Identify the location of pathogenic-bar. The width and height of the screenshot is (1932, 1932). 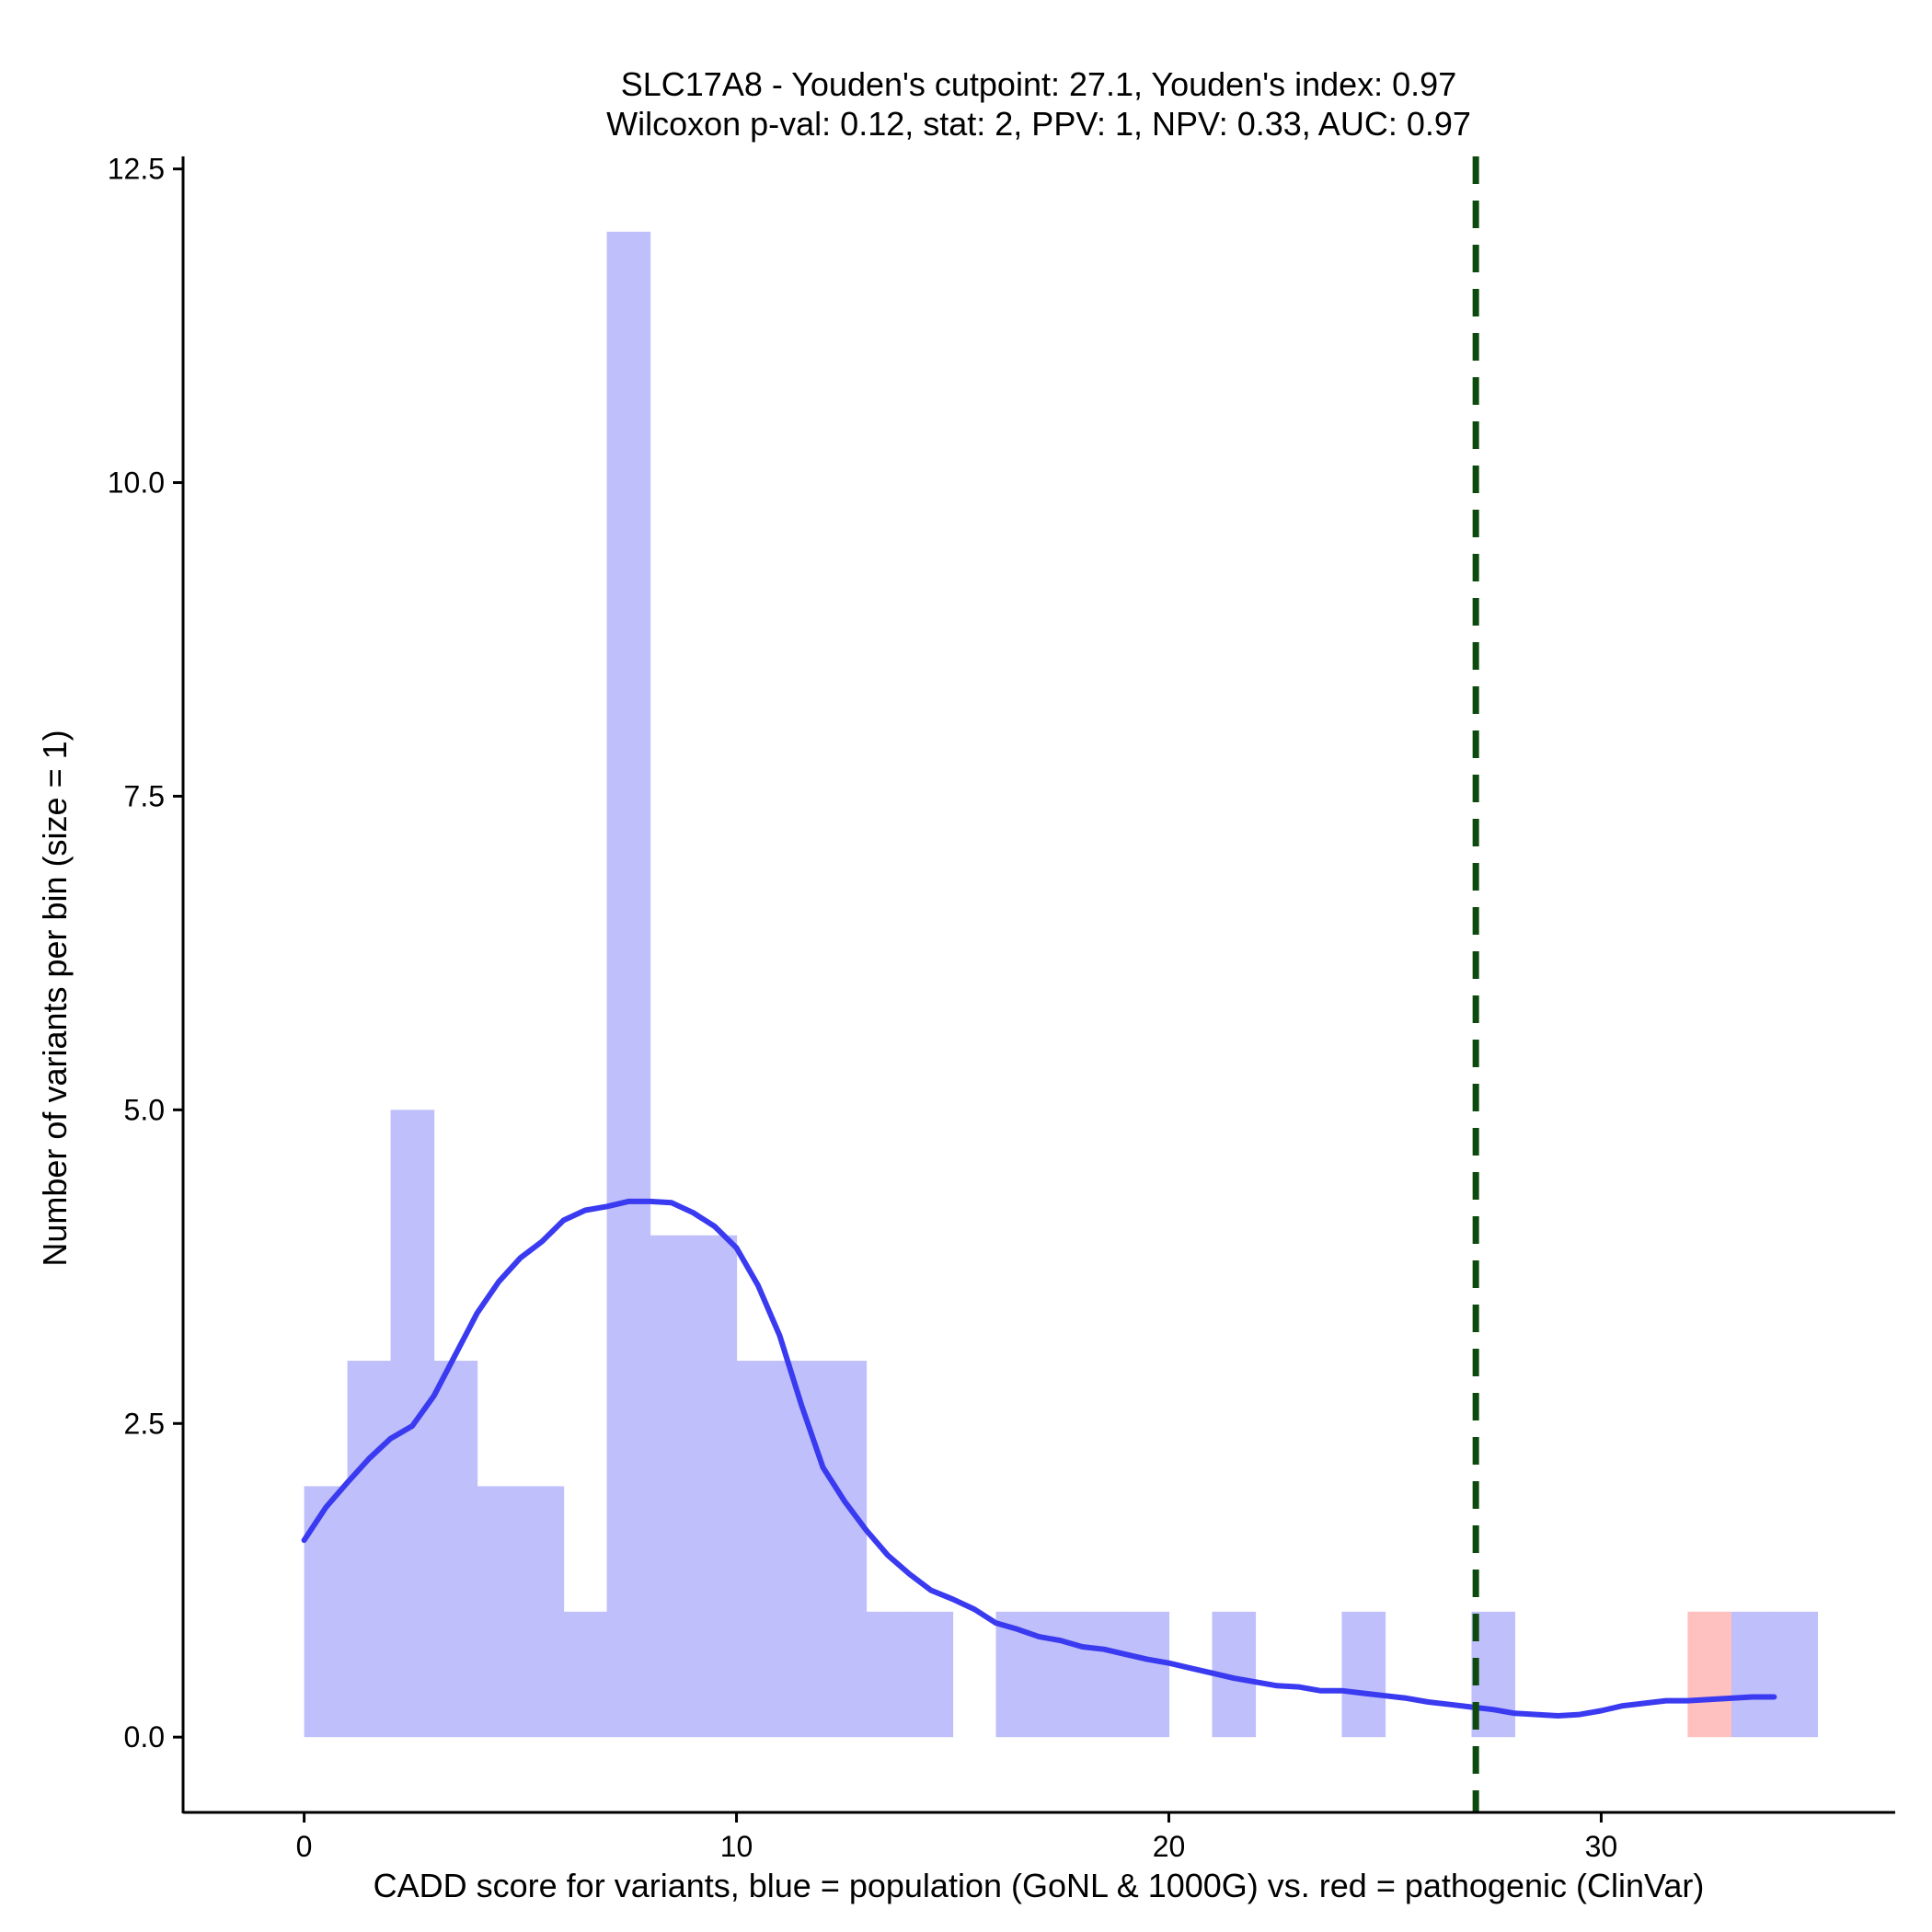
(1709, 1674).